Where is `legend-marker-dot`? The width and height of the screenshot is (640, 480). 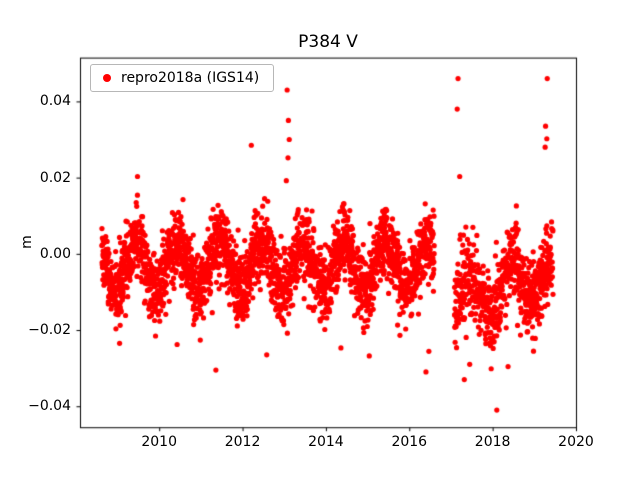
legend-marker-dot is located at coordinates (107, 78).